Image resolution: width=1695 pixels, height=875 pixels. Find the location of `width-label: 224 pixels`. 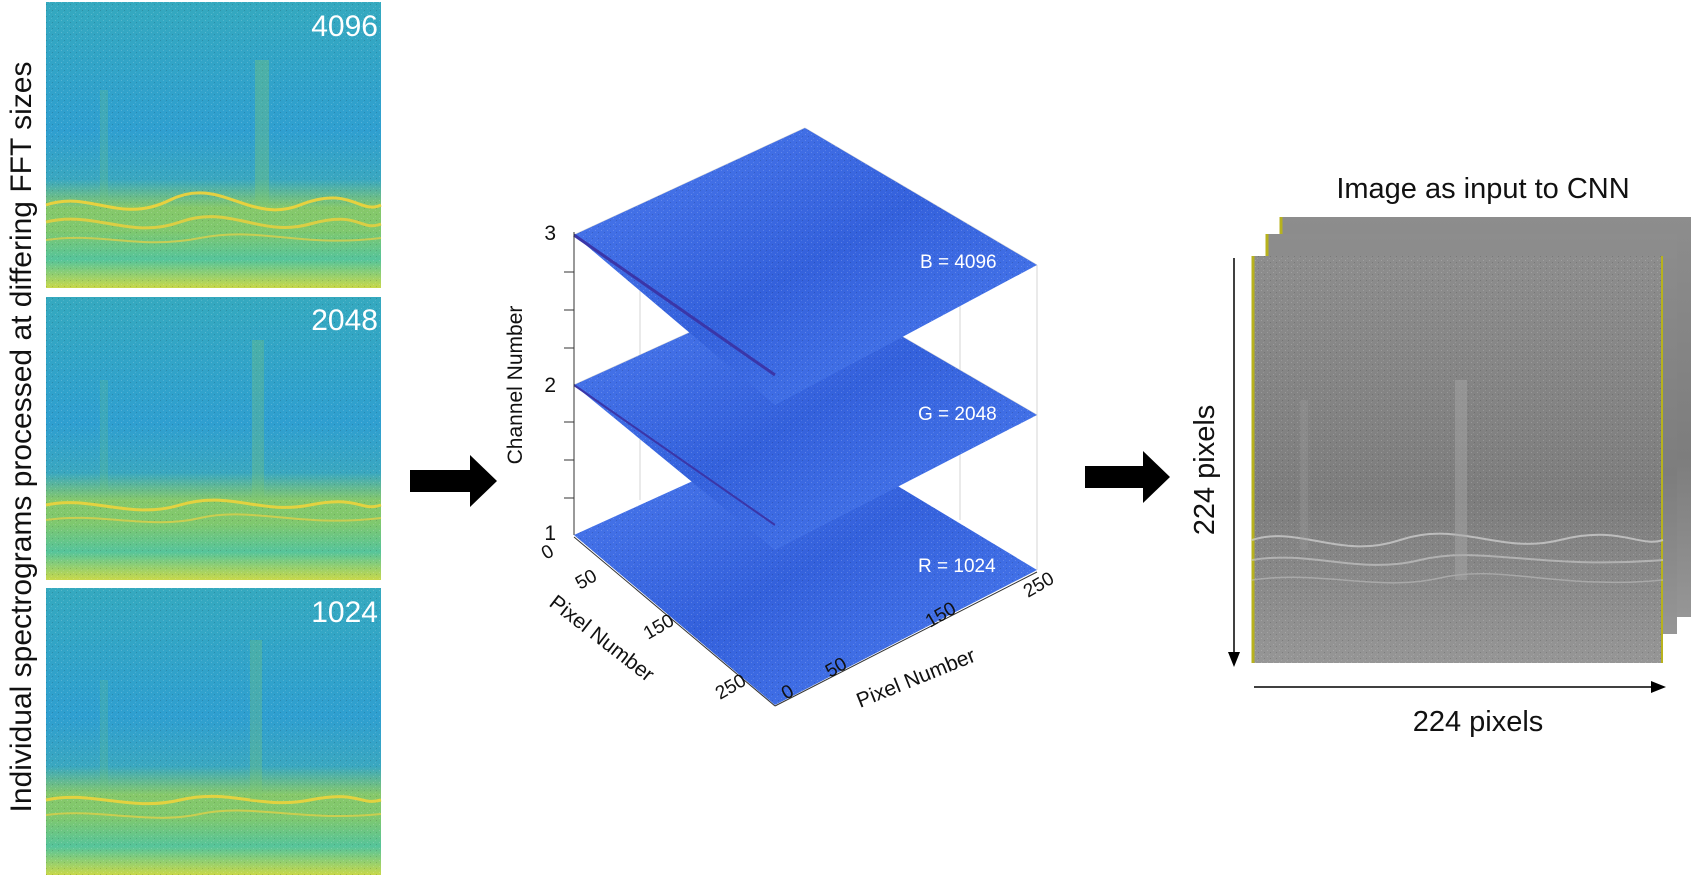

width-label: 224 pixels is located at coordinates (1478, 722).